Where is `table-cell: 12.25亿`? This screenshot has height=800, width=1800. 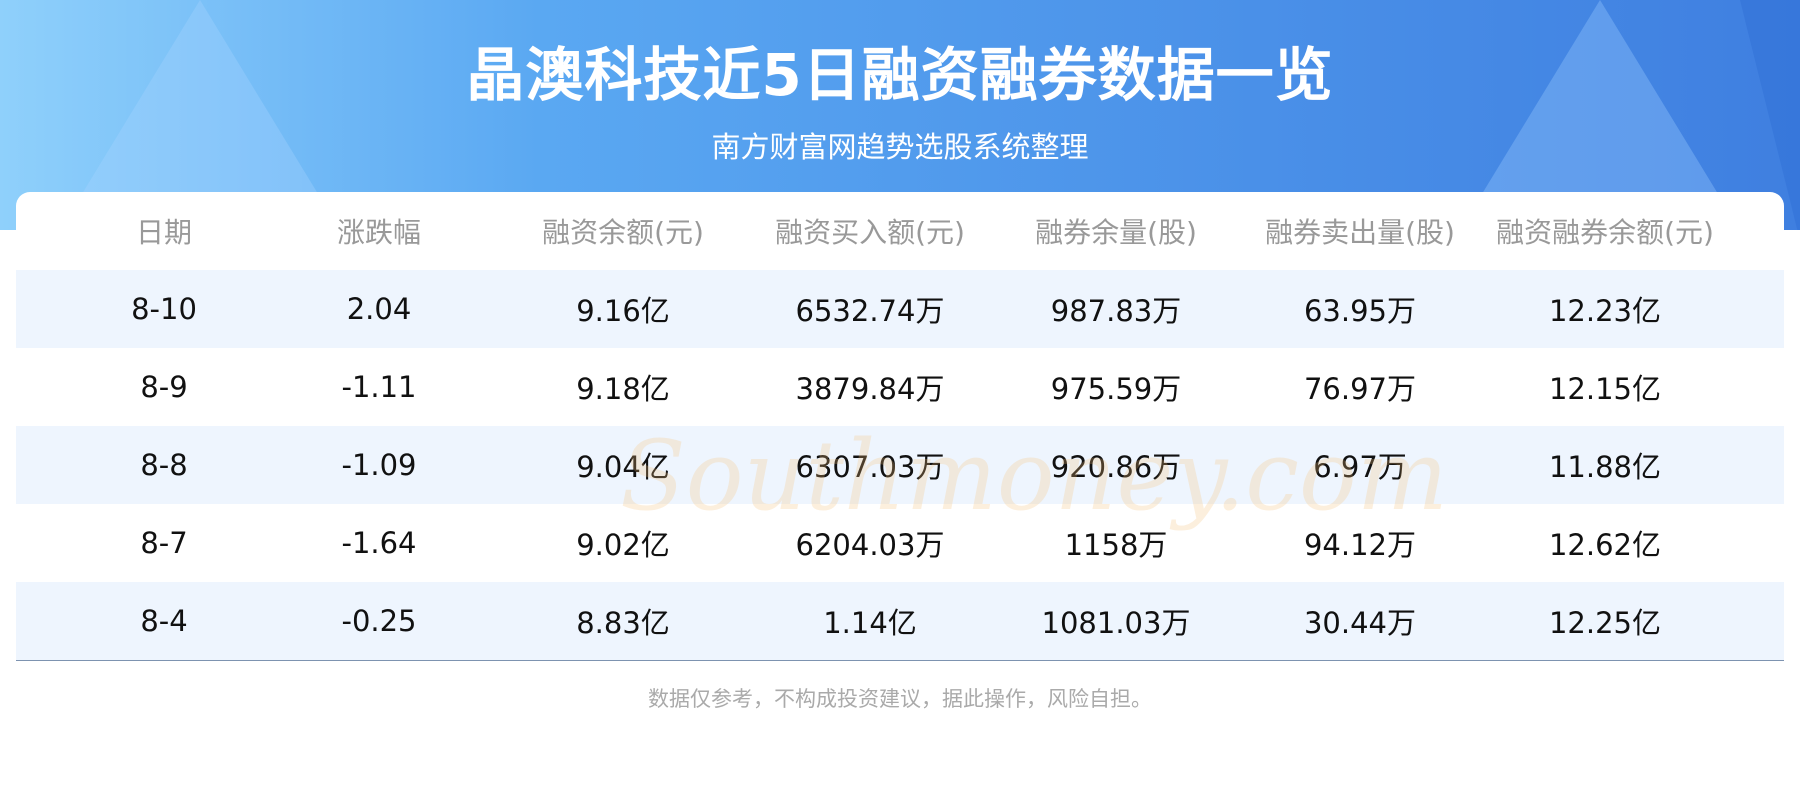
table-cell: 12.25亿 is located at coordinates (1605, 623).